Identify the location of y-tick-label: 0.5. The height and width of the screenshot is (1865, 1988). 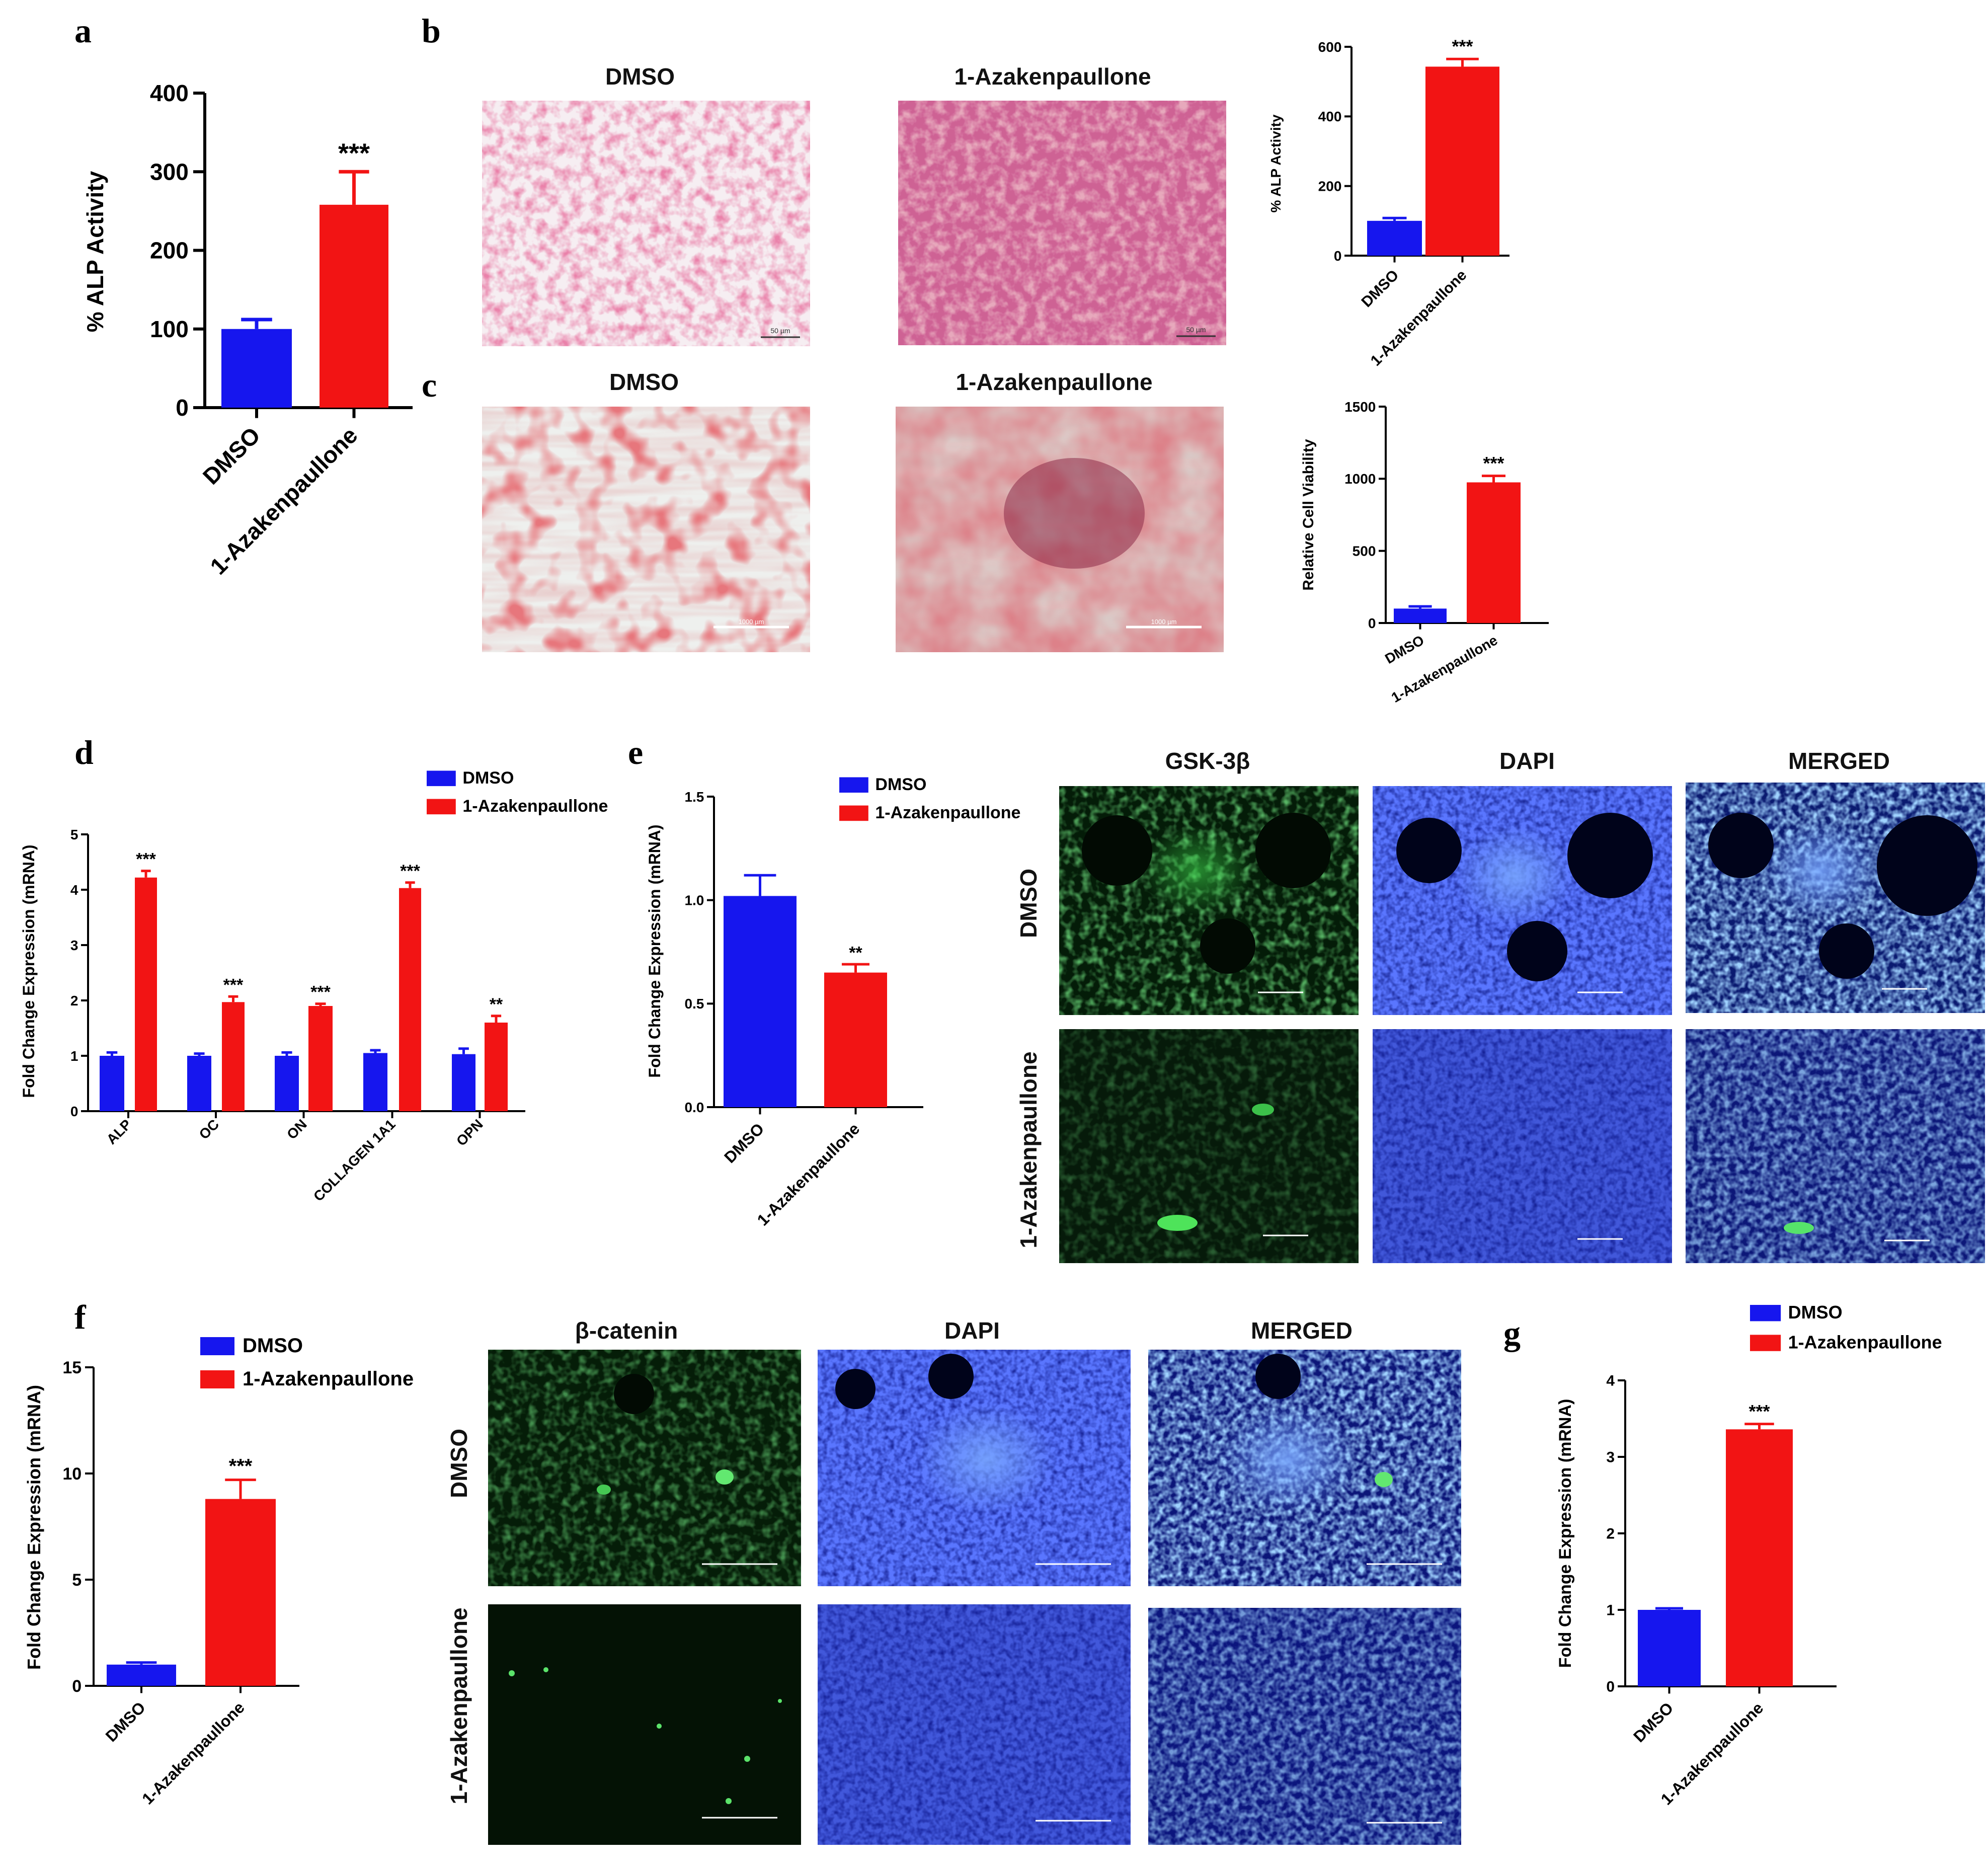
(694, 1004).